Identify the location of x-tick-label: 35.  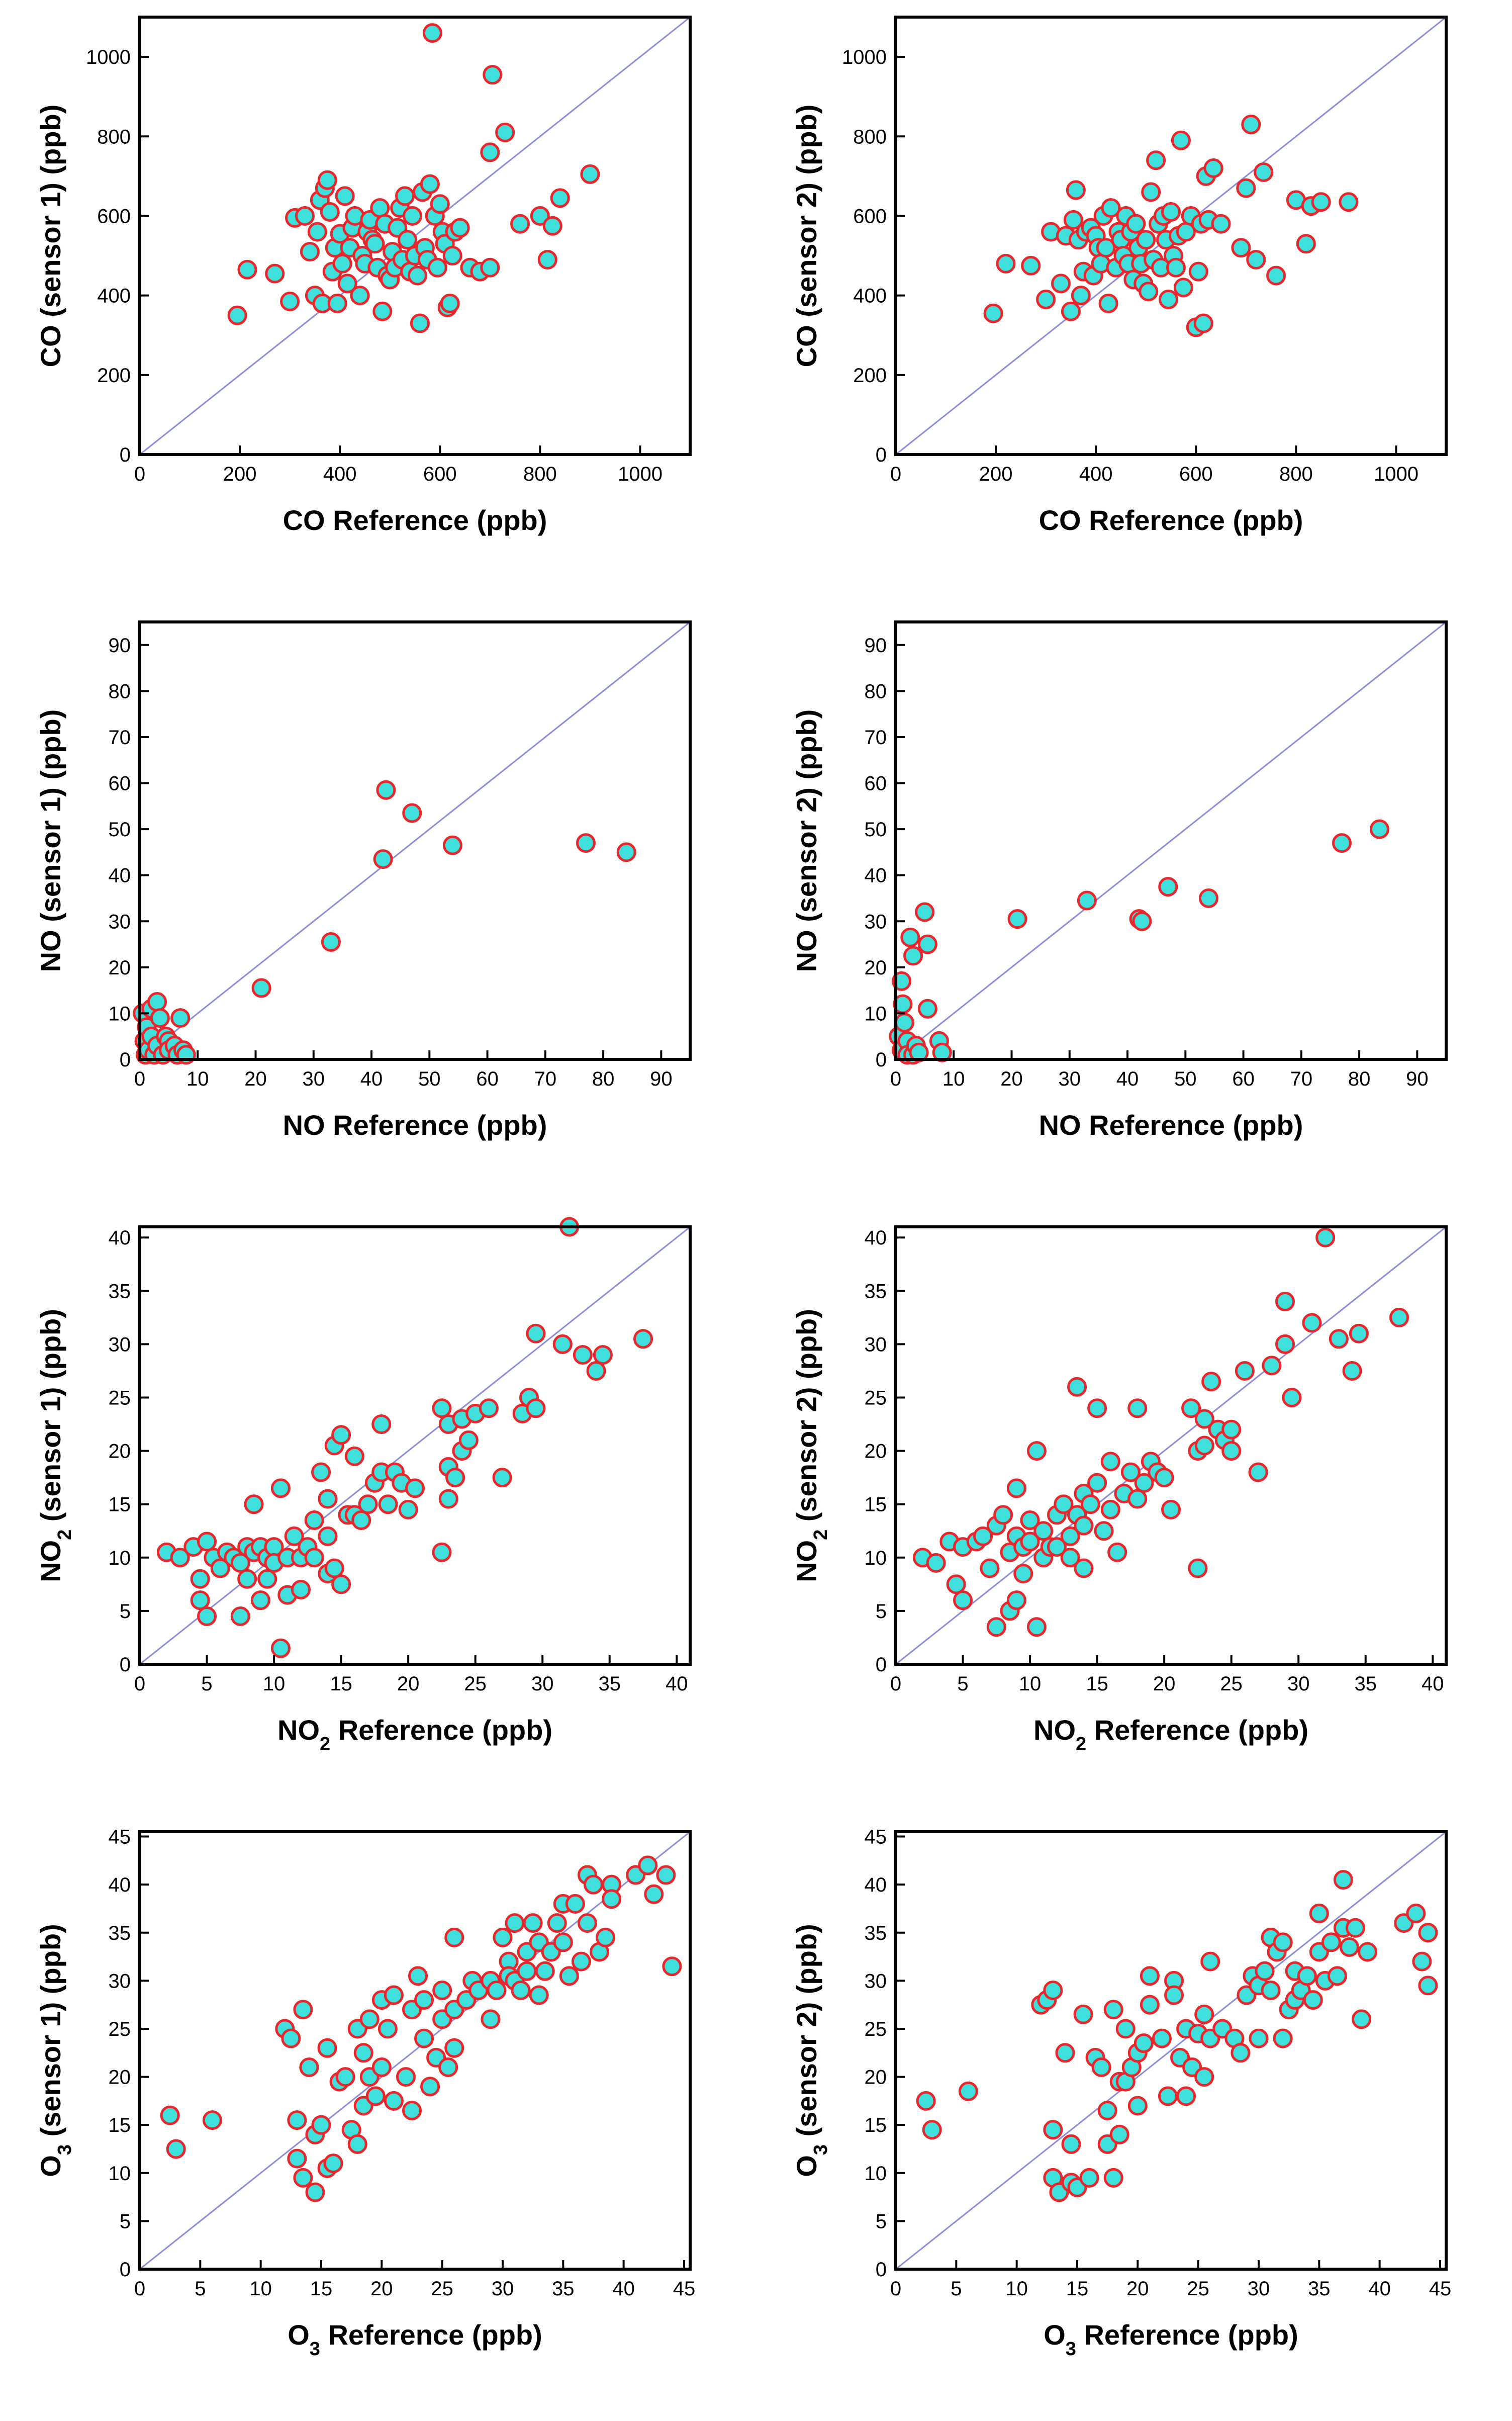
(563, 2289).